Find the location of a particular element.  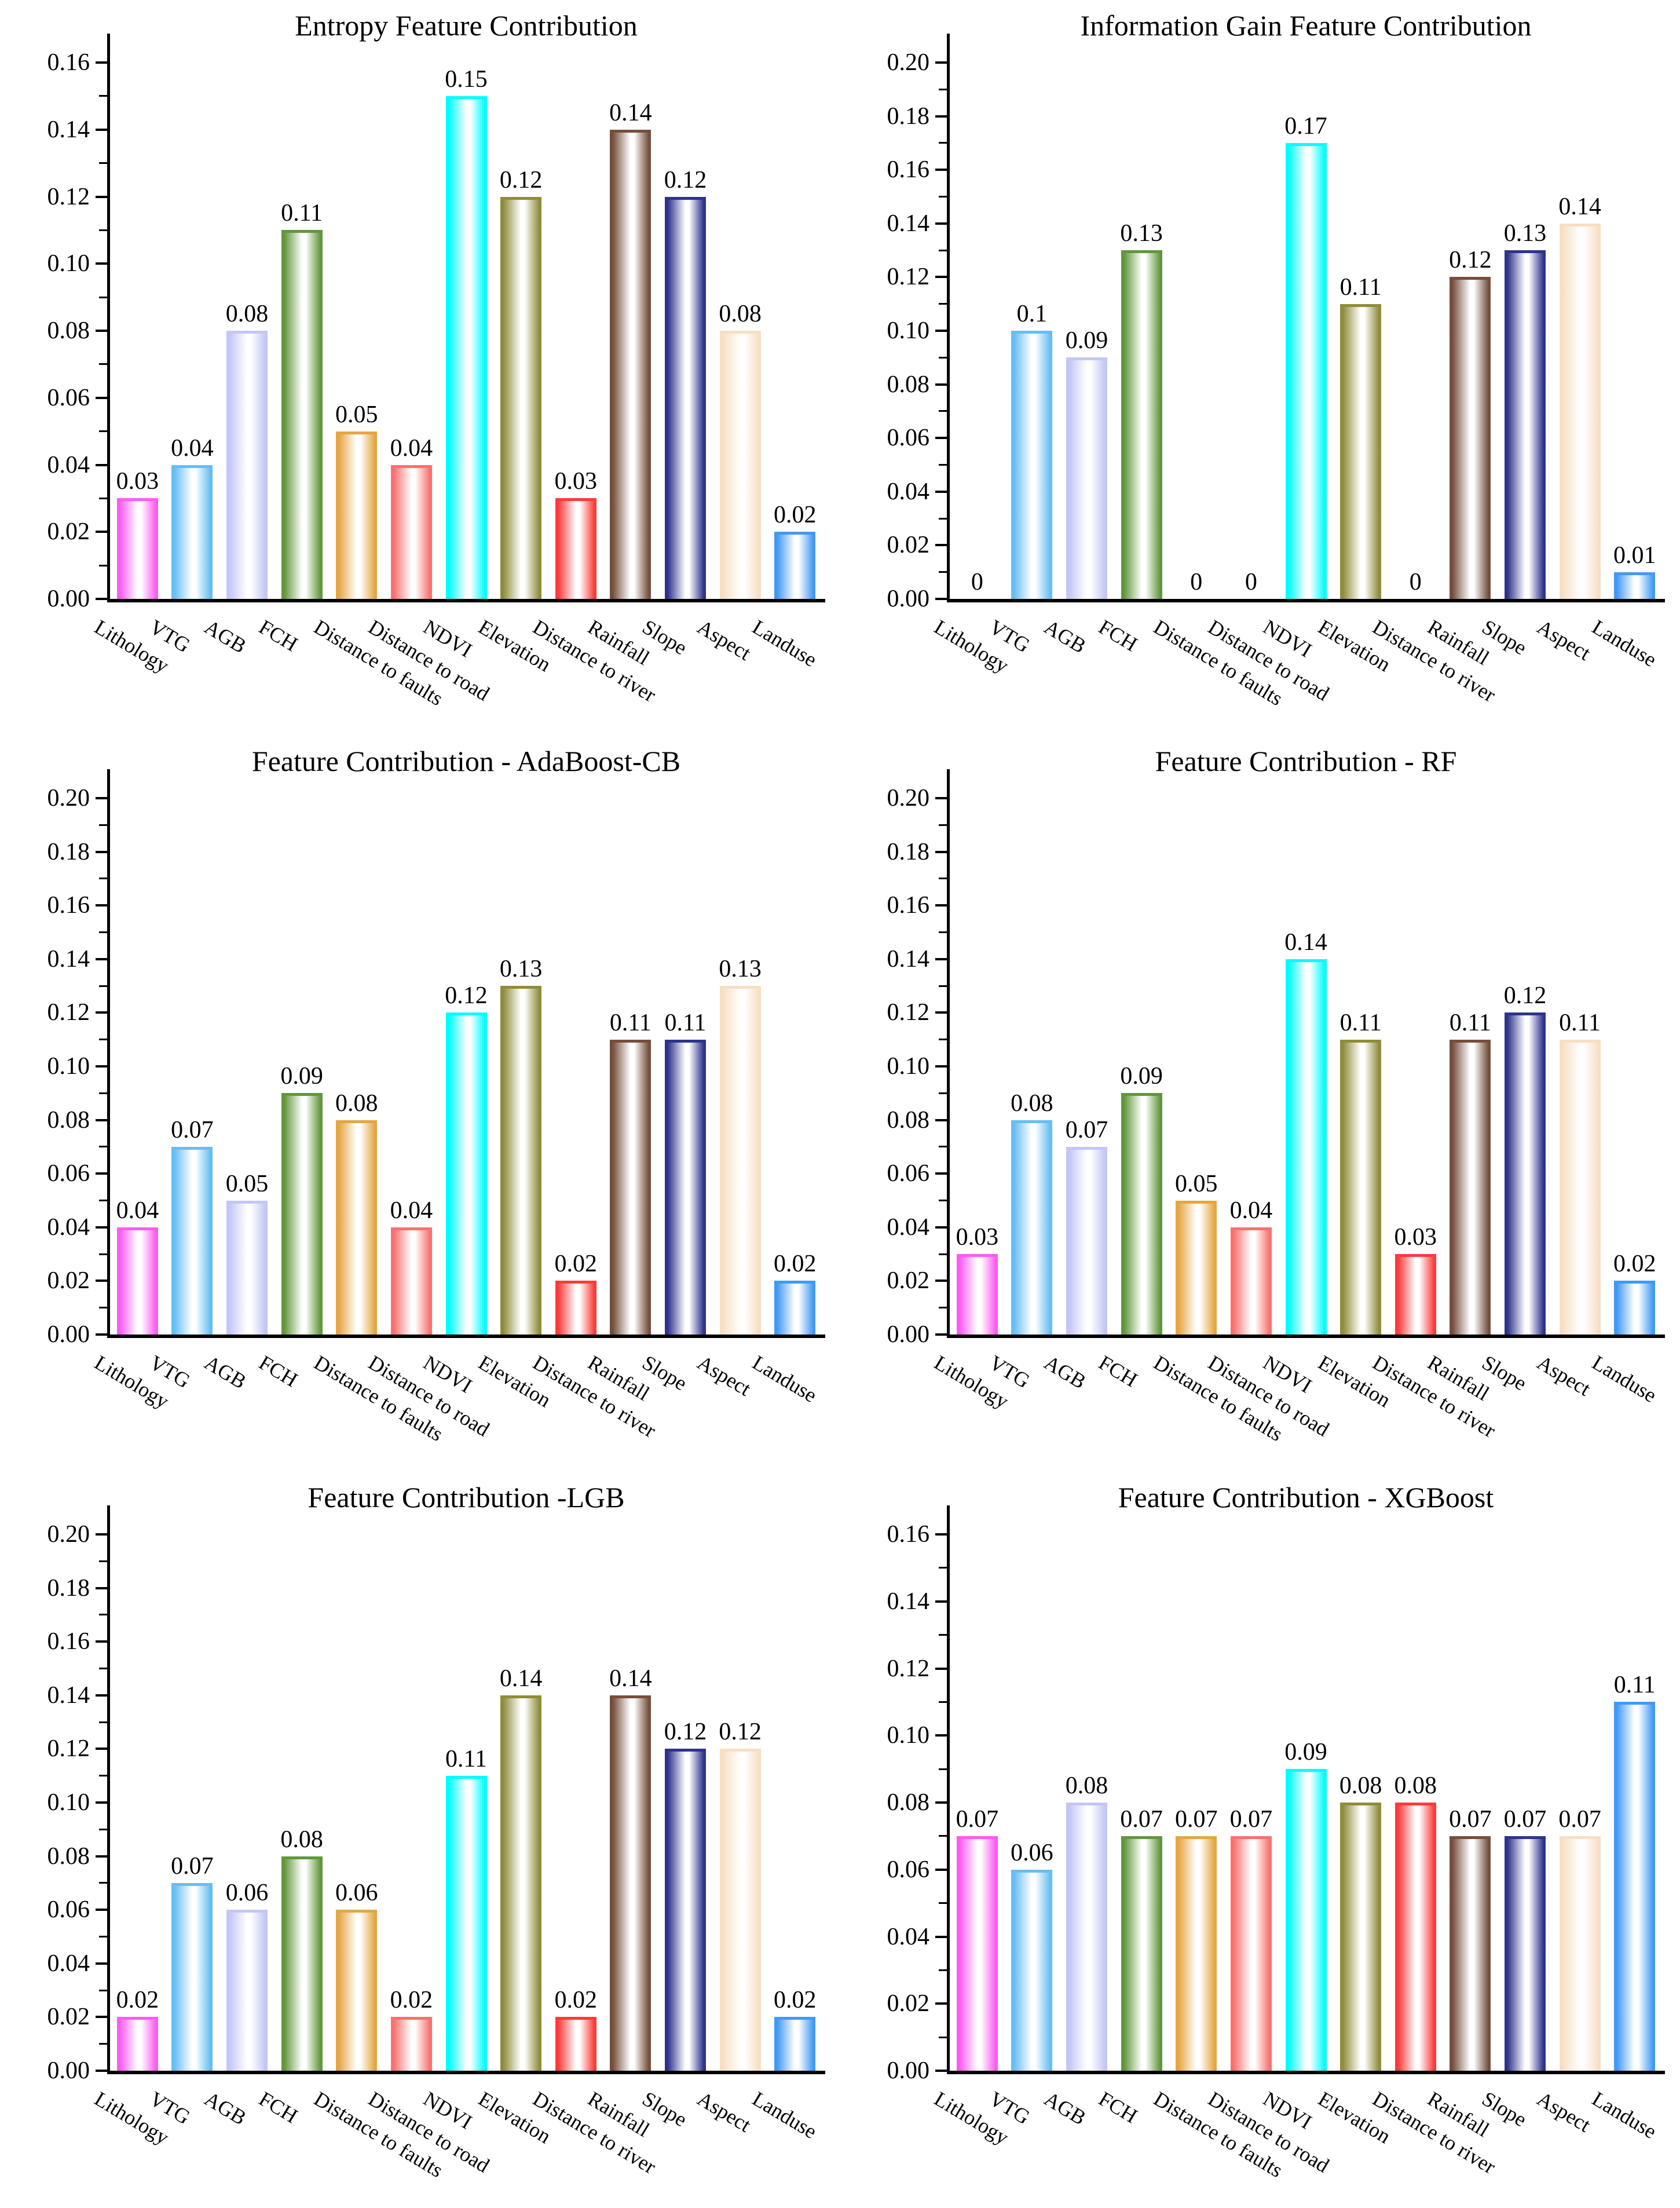

bar-value-label: 0.14 is located at coordinates (1305, 942).